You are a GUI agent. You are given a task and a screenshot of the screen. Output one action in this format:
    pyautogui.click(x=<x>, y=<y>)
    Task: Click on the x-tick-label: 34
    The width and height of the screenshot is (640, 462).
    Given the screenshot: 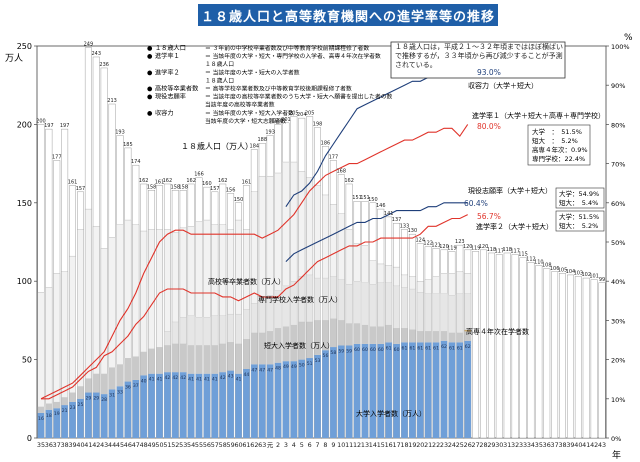 What is the action you would take?
    pyautogui.click(x=531, y=445)
    